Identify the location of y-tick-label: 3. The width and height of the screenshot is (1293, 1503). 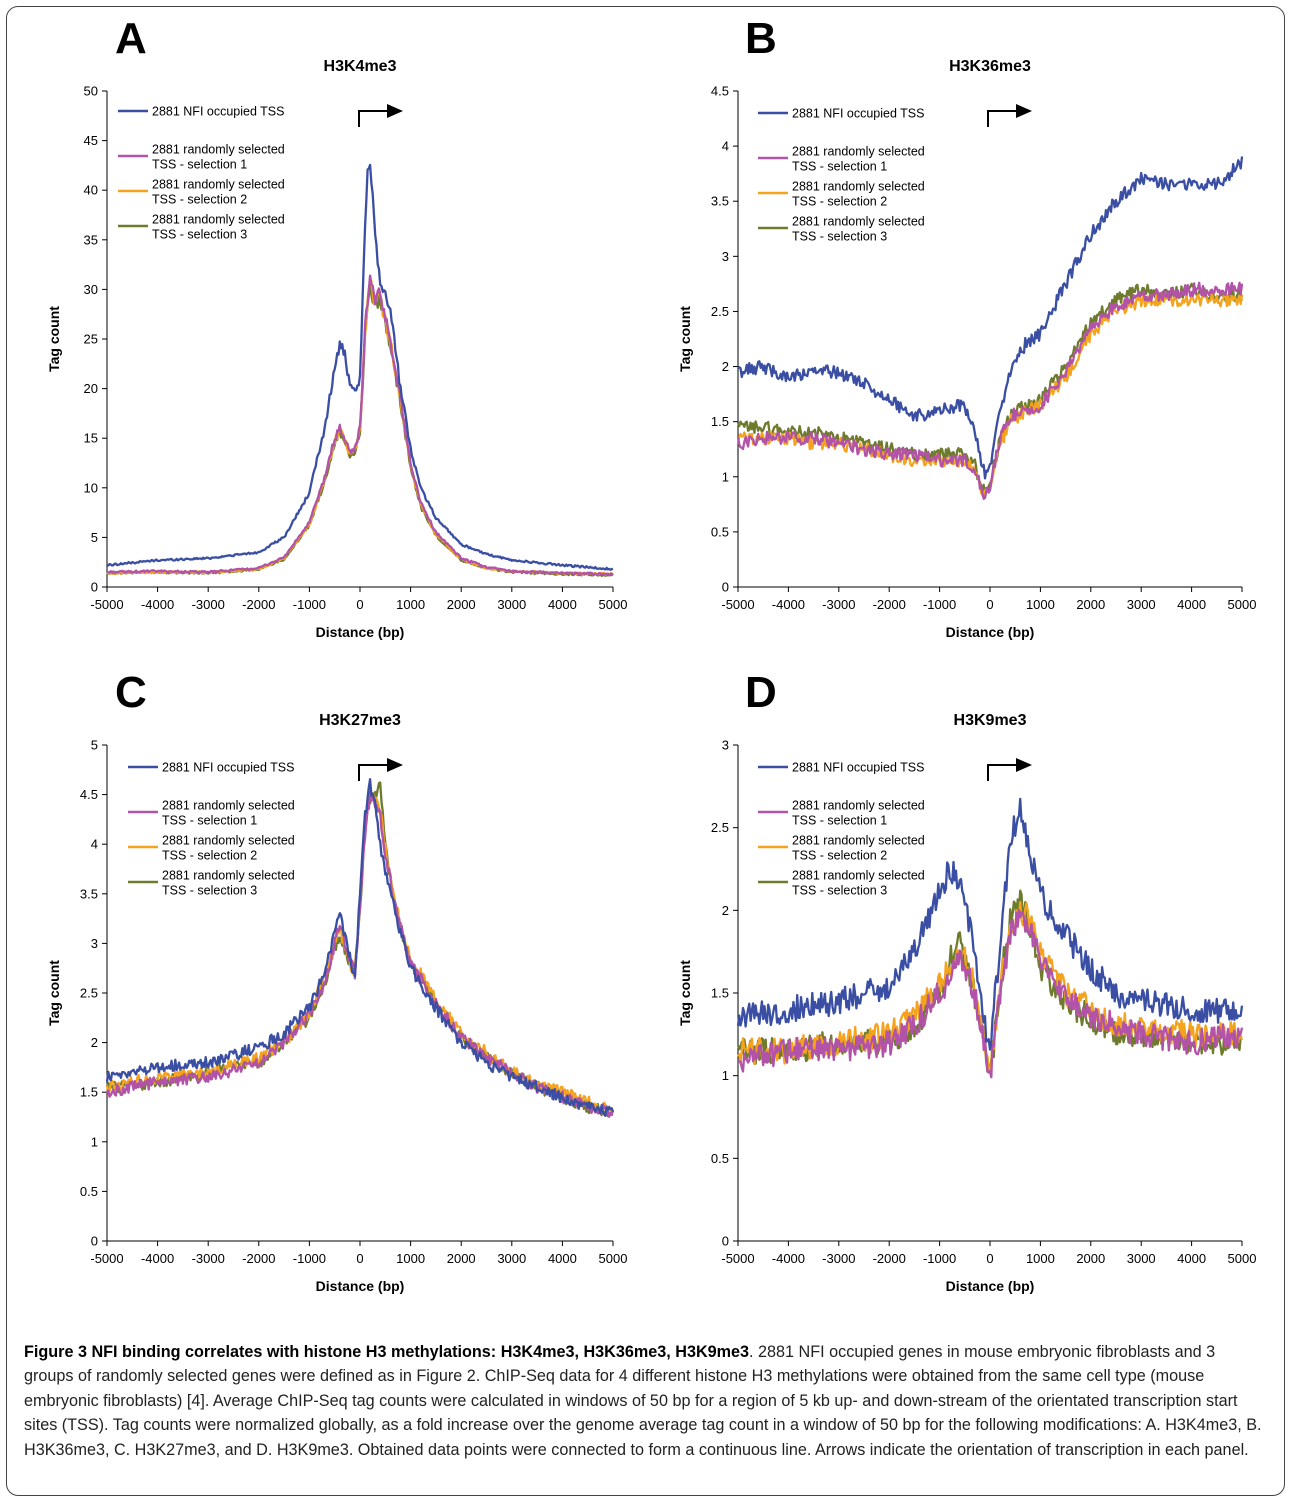
(94, 943).